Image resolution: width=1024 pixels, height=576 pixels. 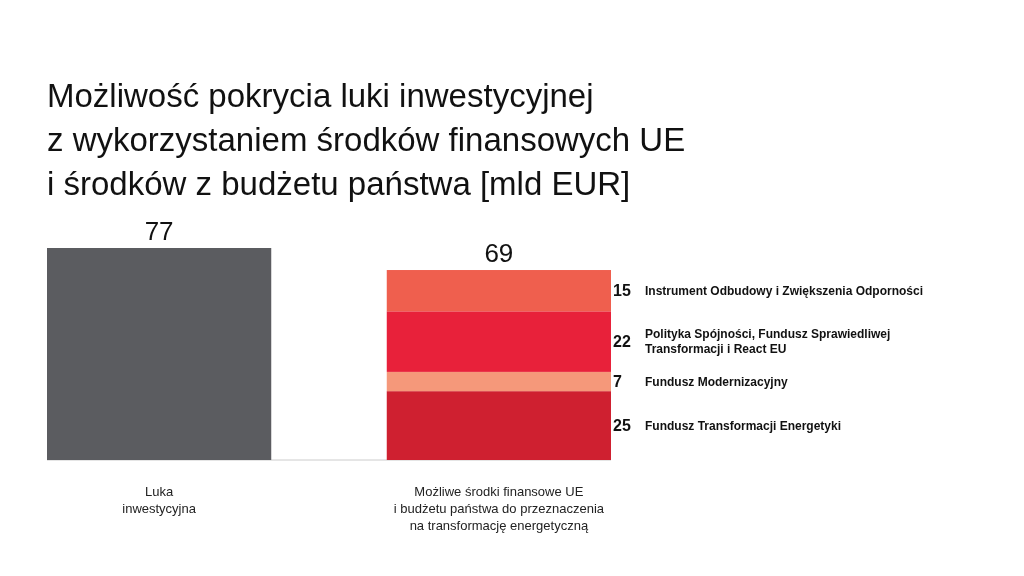 I want to click on data-label: 7, so click(x=617, y=382).